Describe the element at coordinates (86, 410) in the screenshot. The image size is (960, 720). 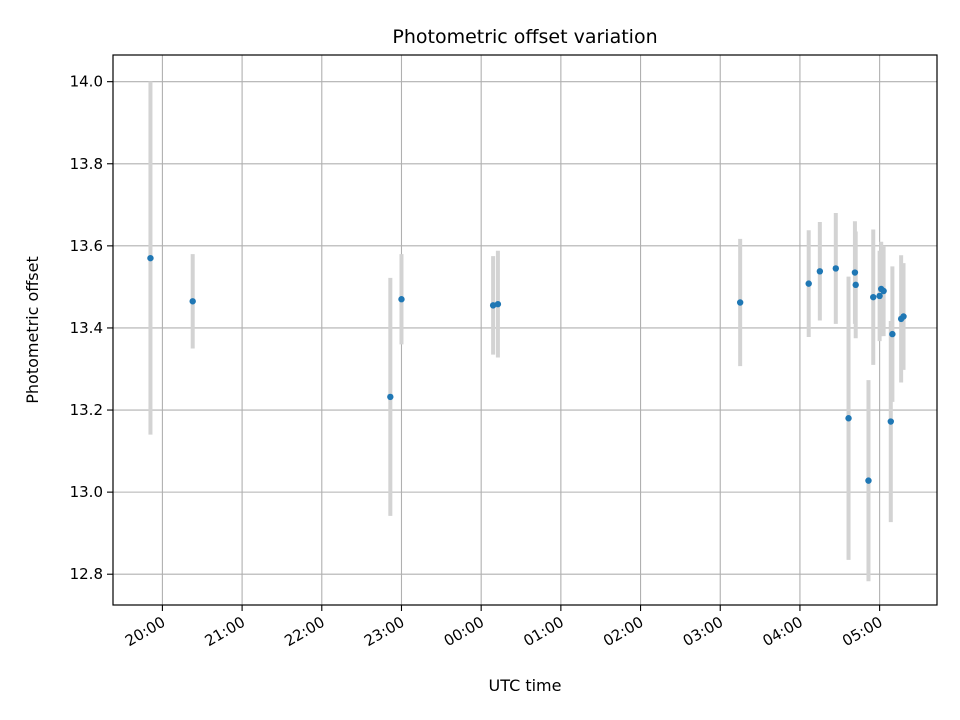
I see `y-tick-label: 13.2` at that location.